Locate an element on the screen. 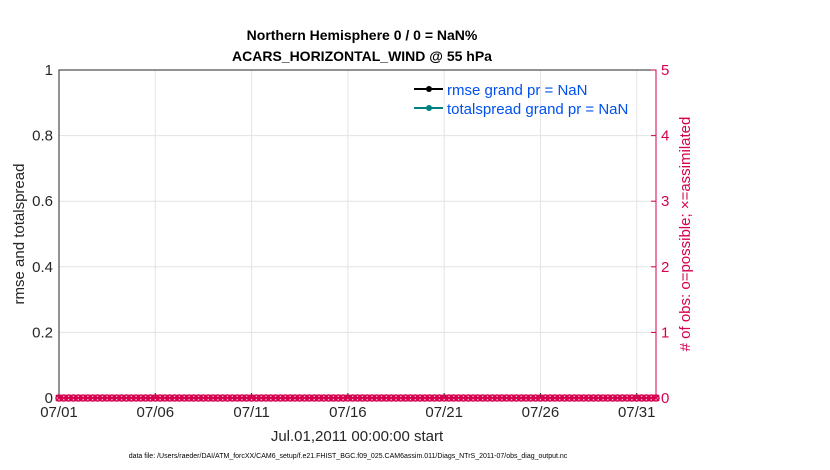  x-tick-label: 07/01 is located at coordinates (59, 412).